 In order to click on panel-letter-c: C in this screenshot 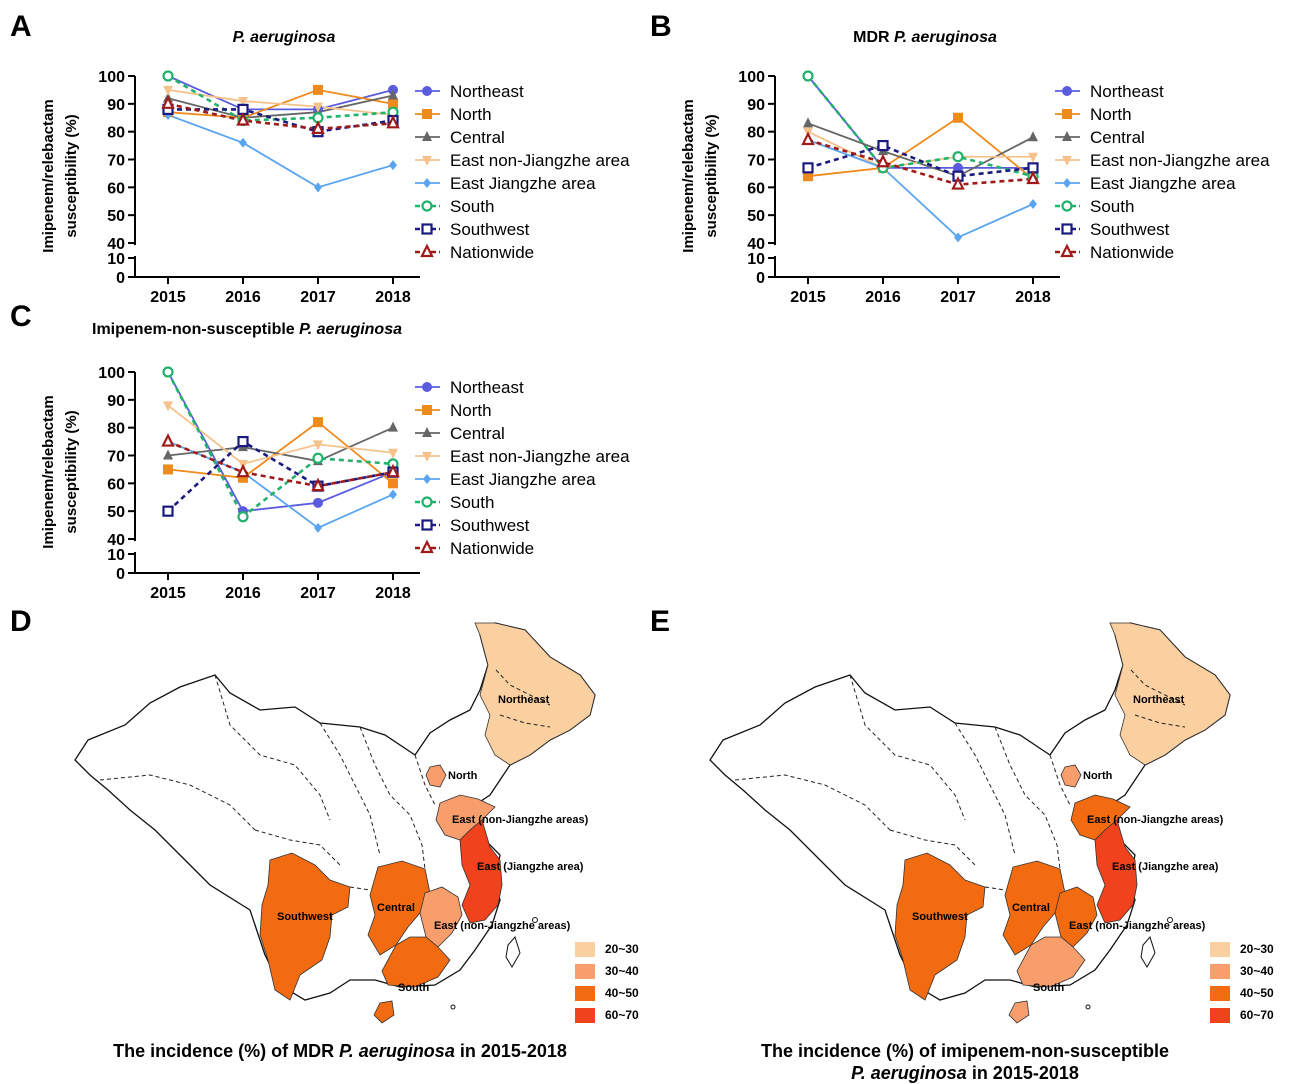, I will do `click(21, 316)`.